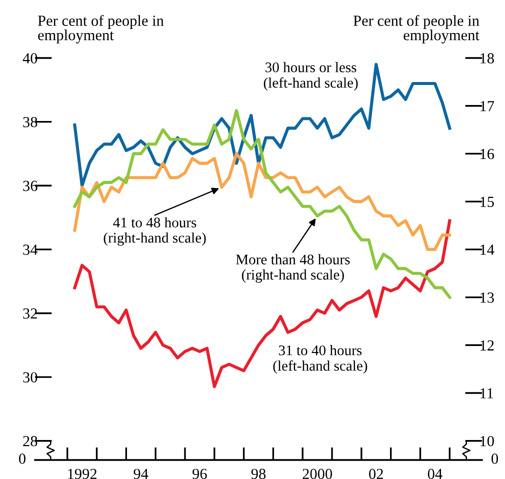  Describe the element at coordinates (30, 249) in the screenshot. I see `y-tick-label: 34` at that location.